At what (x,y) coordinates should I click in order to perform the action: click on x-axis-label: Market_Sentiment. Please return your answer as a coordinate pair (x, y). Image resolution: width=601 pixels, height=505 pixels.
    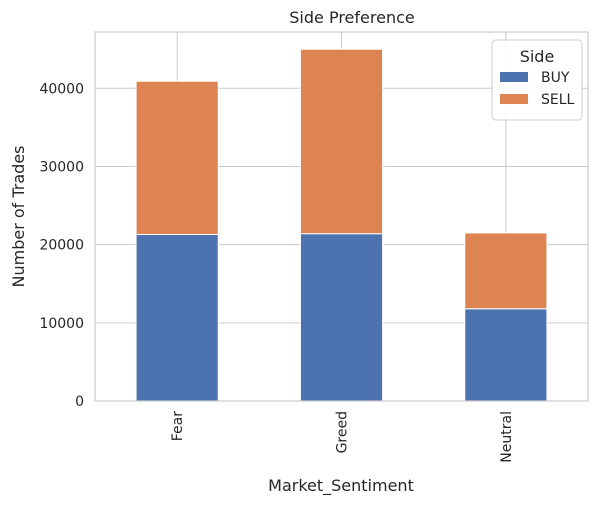
    Looking at the image, I should click on (341, 486).